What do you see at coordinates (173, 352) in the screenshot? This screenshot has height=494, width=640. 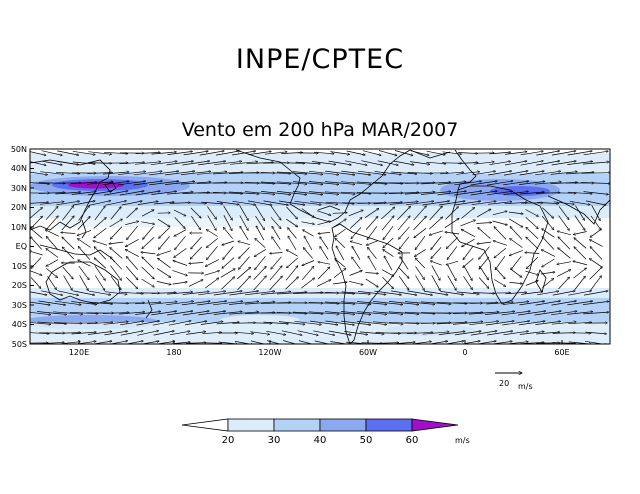 I see `lon-label: 180` at bounding box center [173, 352].